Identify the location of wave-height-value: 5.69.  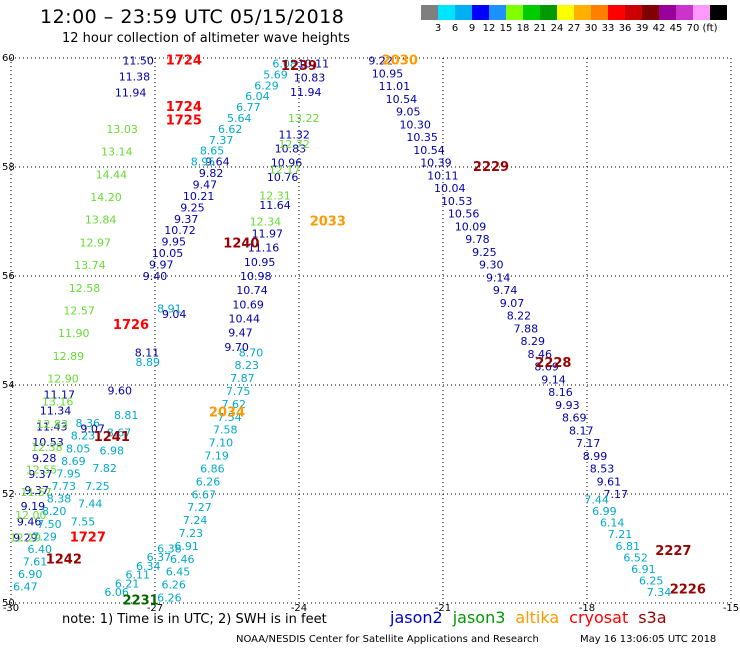
(275, 74).